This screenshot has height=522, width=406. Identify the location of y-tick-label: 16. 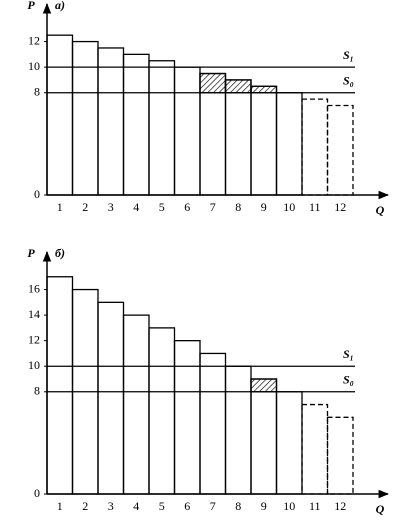
(34, 288).